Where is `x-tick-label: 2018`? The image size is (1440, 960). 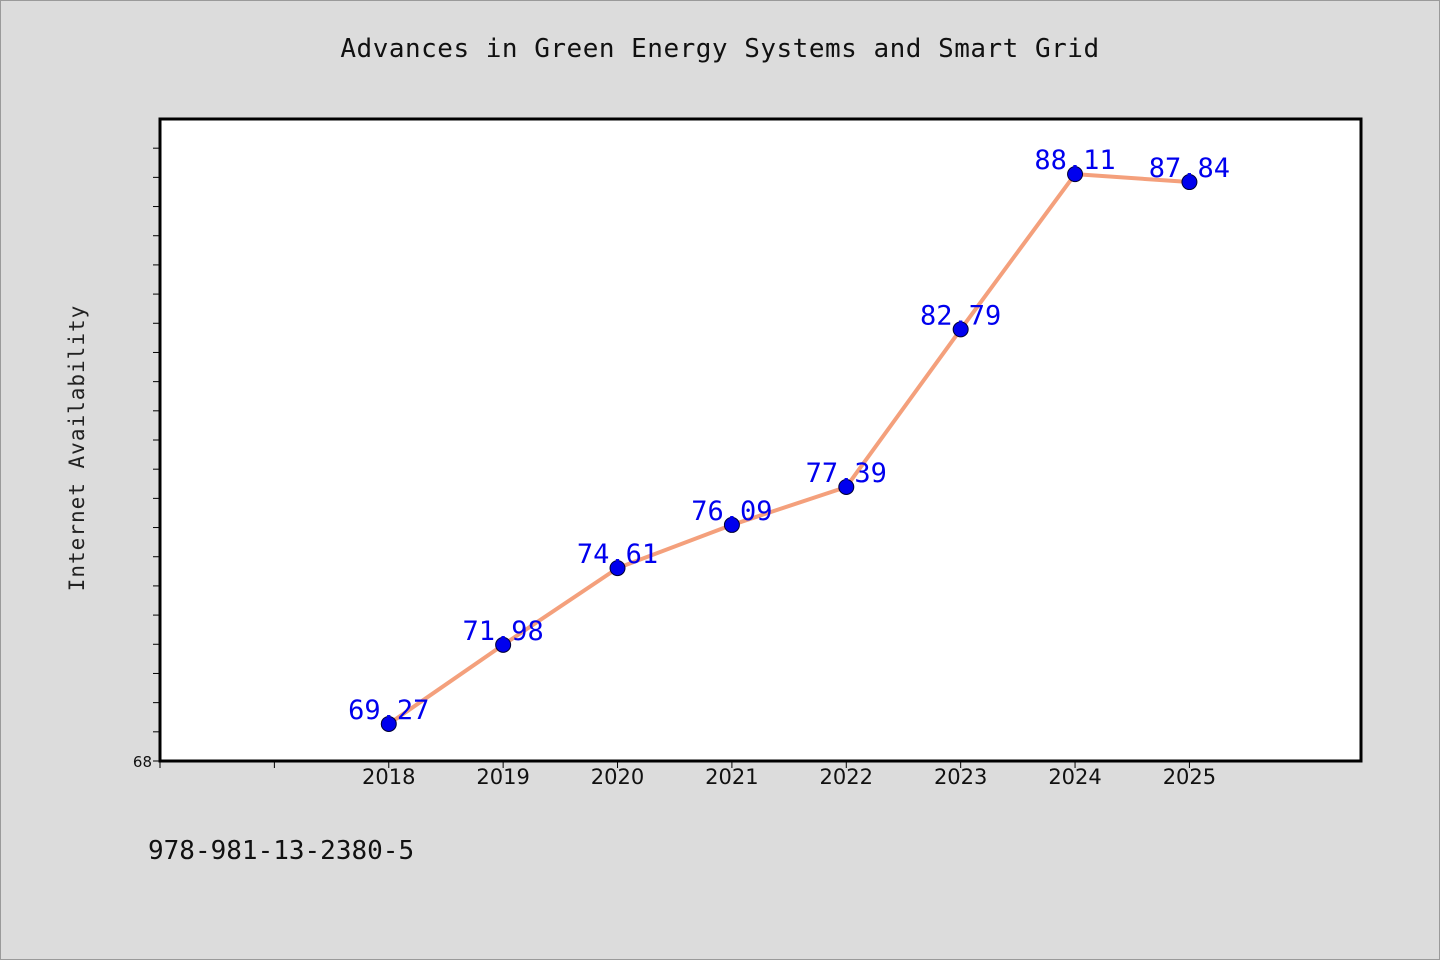 x-tick-label: 2018 is located at coordinates (388, 777).